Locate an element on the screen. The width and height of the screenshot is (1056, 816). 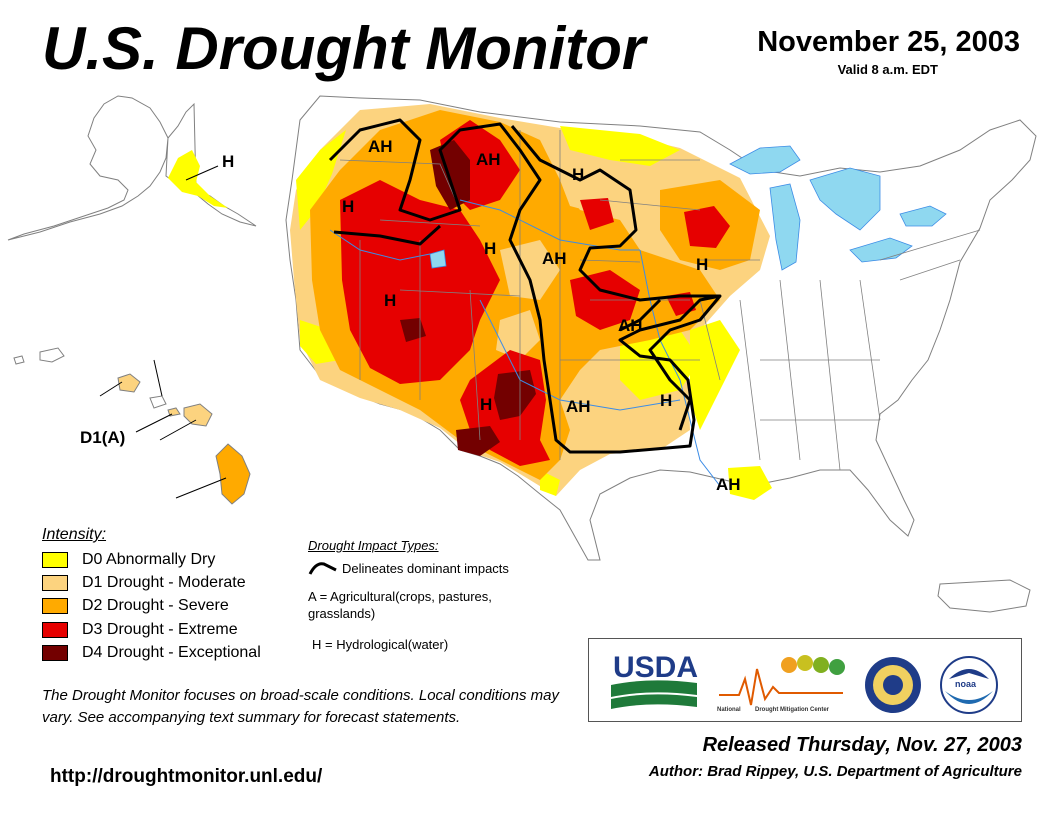
release-date: Released Thursday, Nov. 27, 2003 is located at coordinates (862, 745).